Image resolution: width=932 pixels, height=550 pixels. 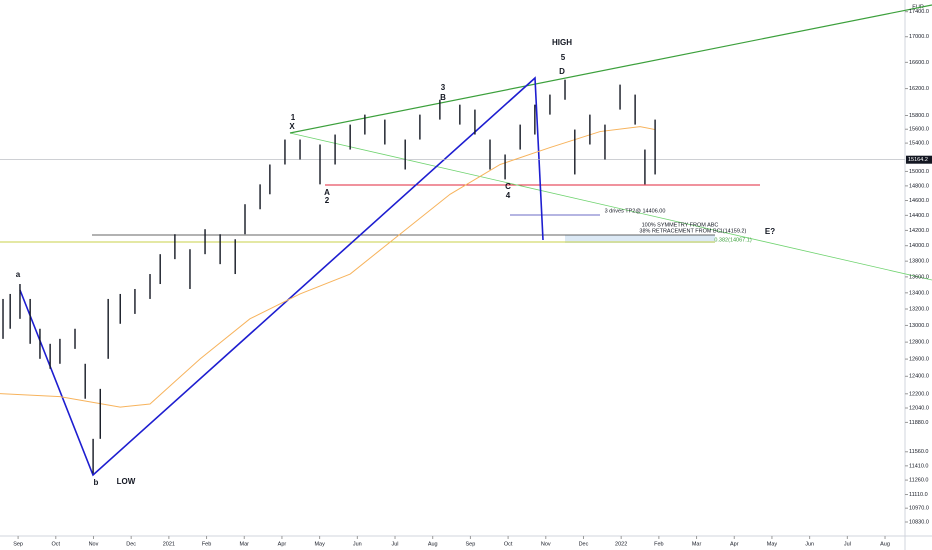 I want to click on y-tick-label: 13000.0, so click(x=919, y=326).